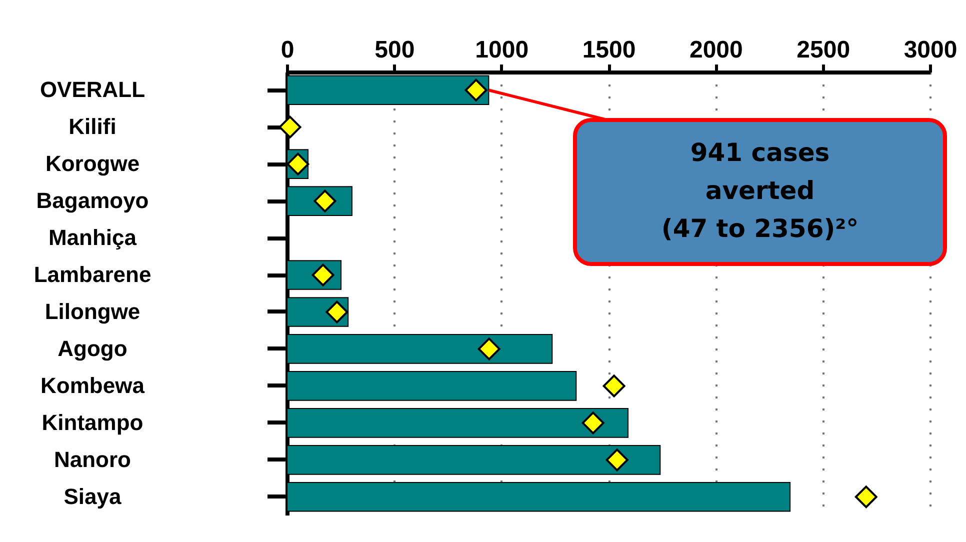 The height and width of the screenshot is (542, 966). What do you see at coordinates (92, 127) in the screenshot?
I see `y-tick-label: Kilifi` at bounding box center [92, 127].